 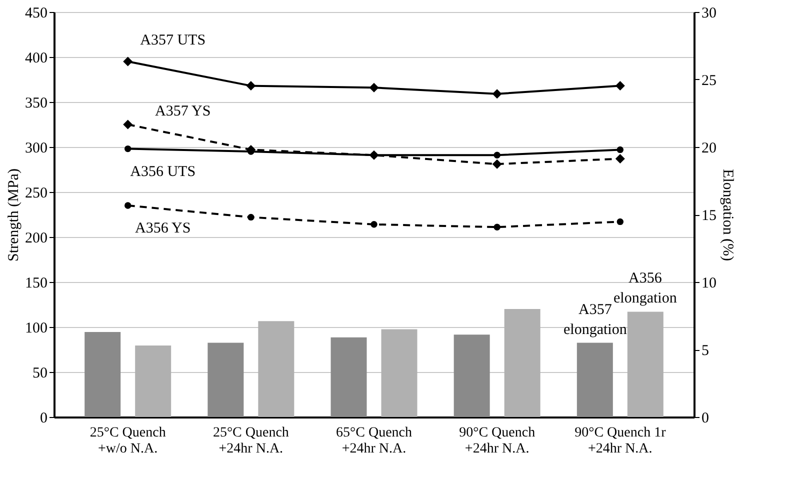 What do you see at coordinates (374, 441) in the screenshot?
I see `x-tick-label: 65°C Quench +24hr N.A.` at bounding box center [374, 441].